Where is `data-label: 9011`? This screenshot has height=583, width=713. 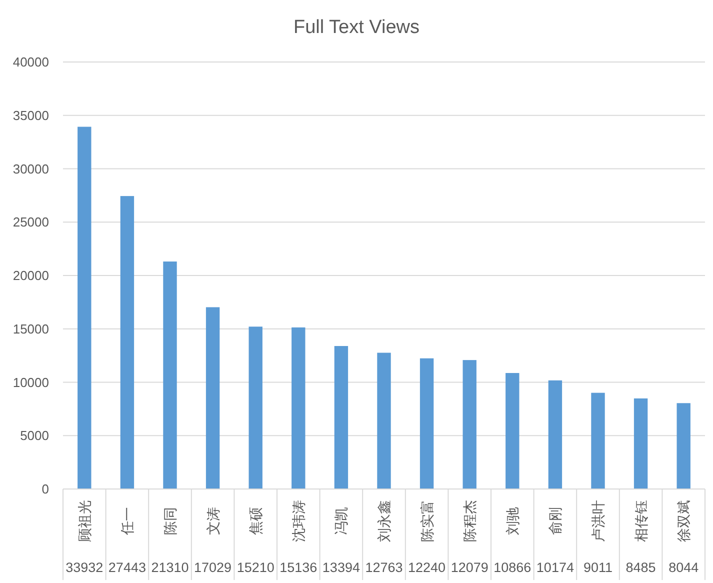 data-label: 9011 is located at coordinates (598, 567).